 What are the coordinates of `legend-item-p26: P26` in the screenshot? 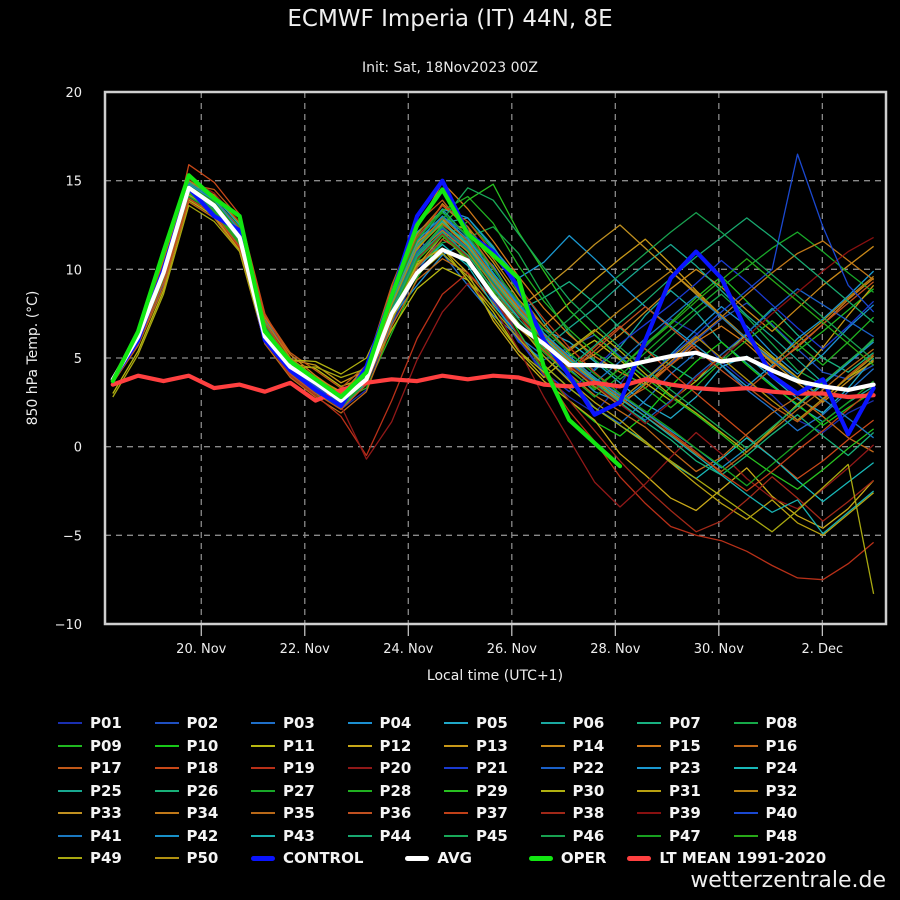 It's located at (186, 791).